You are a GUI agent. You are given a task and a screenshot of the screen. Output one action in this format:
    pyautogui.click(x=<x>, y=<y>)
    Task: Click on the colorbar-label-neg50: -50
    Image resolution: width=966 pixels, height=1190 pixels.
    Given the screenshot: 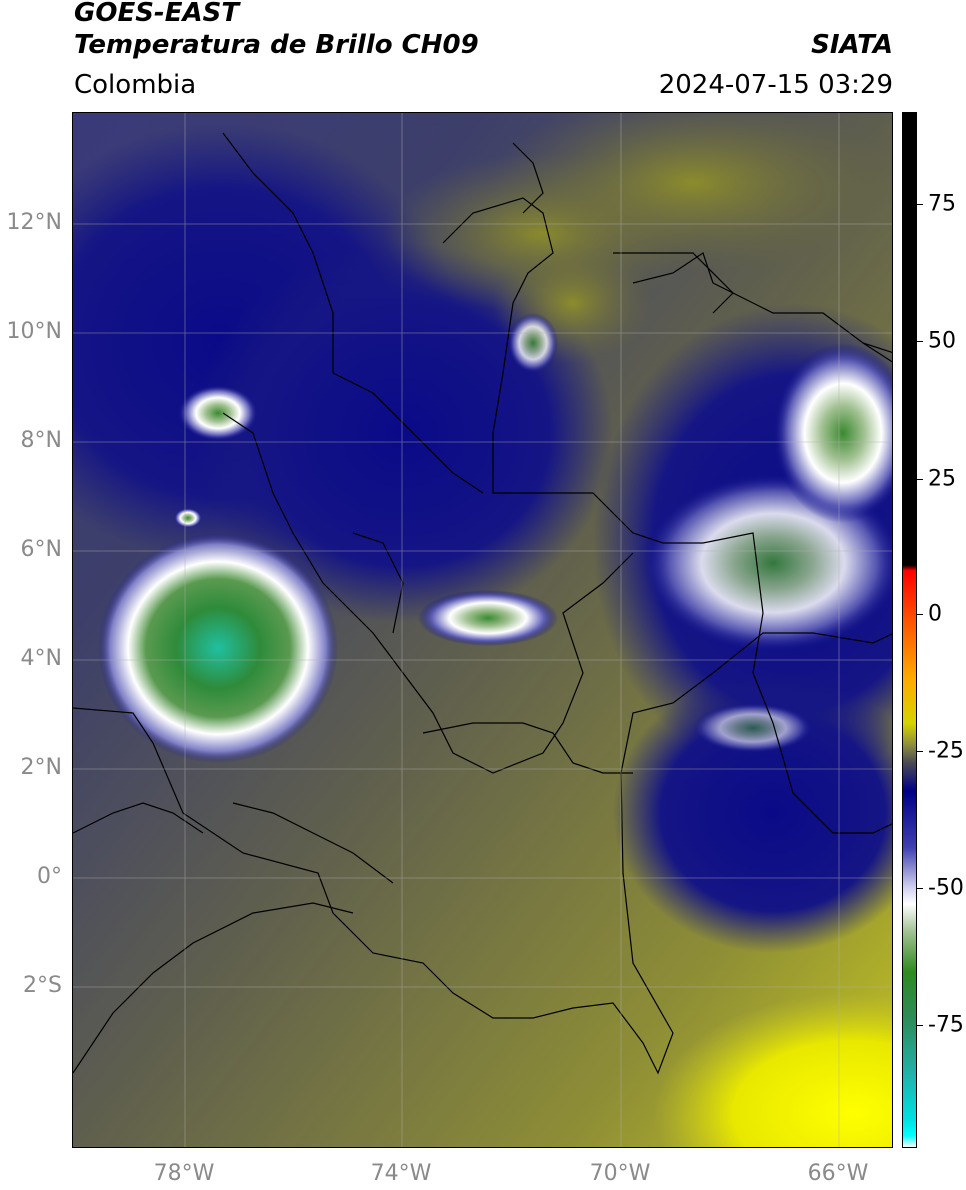 What is the action you would take?
    pyautogui.click(x=946, y=888)
    